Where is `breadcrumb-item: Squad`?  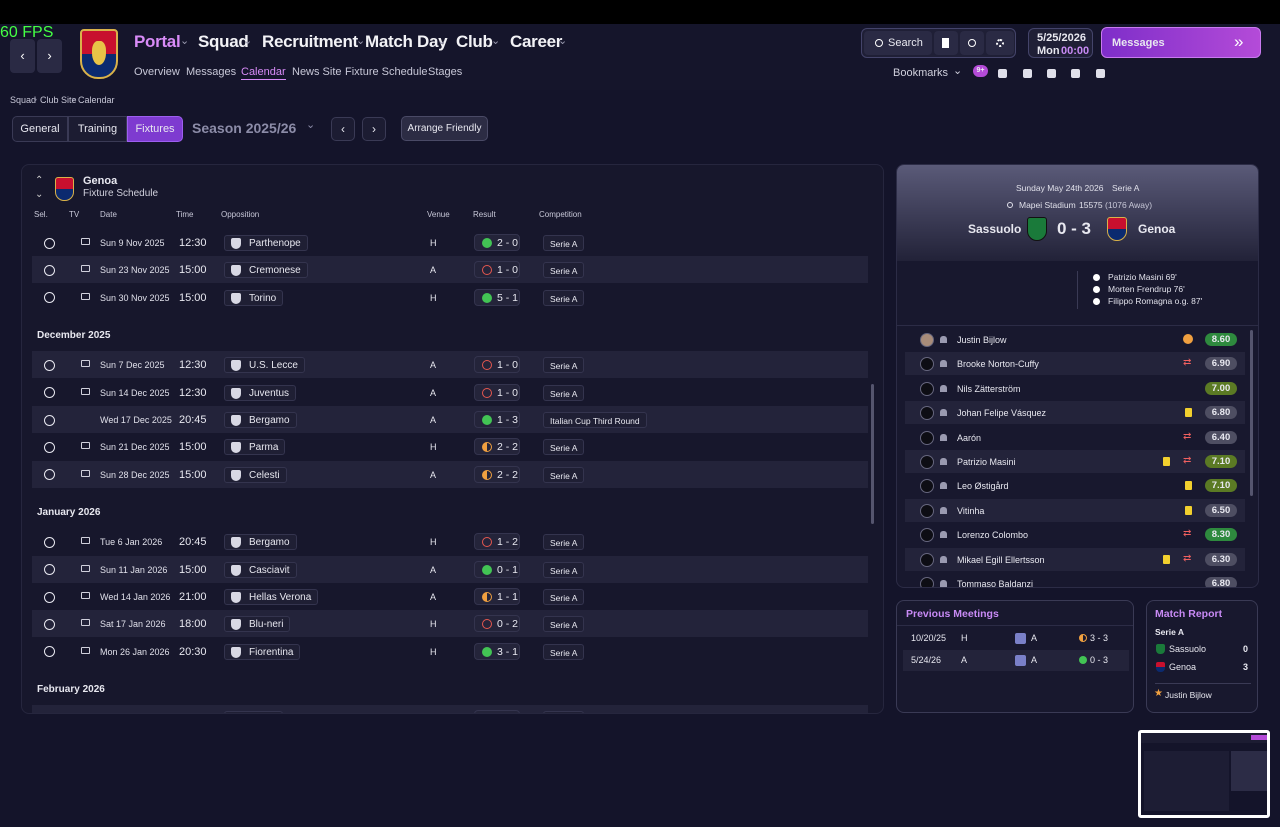 breadcrumb-item: Squad is located at coordinates (23, 100).